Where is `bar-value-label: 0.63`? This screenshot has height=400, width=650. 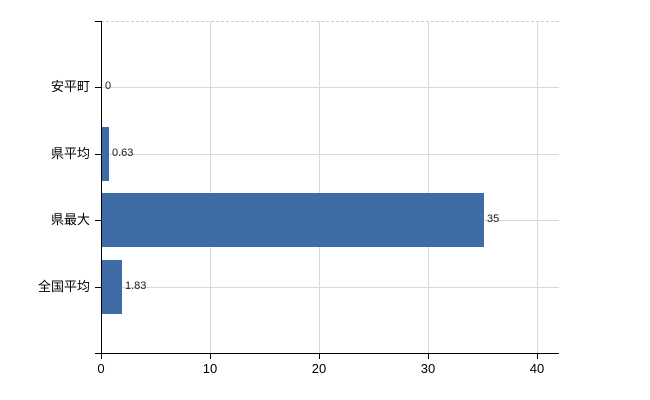 bar-value-label: 0.63 is located at coordinates (123, 153).